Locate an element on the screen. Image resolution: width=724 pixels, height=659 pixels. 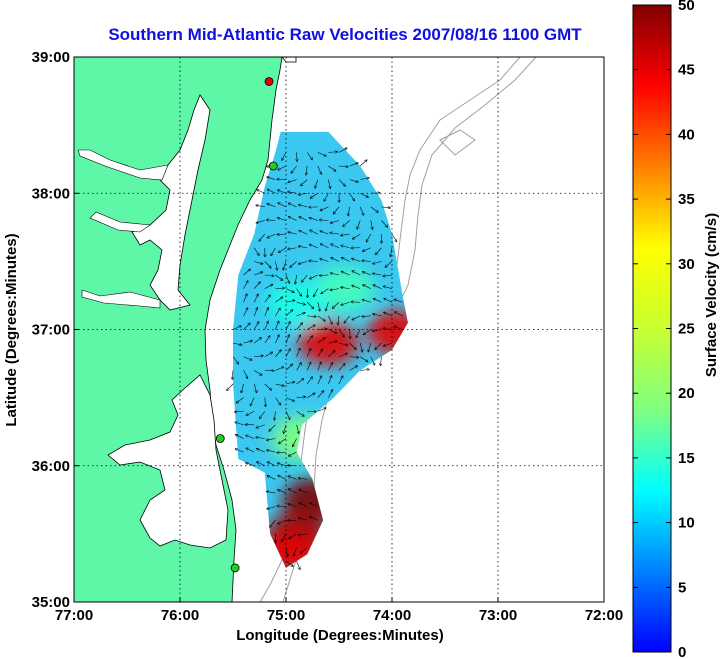
x-tick-label: 72:00 is located at coordinates (604, 615).